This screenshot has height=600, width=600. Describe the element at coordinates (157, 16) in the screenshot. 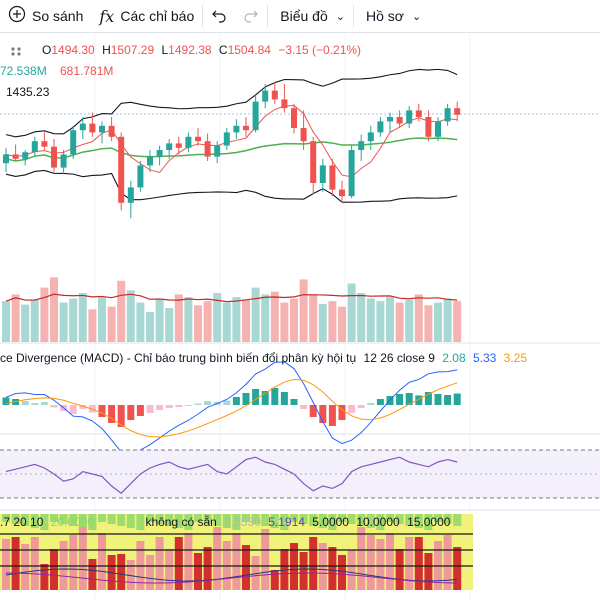

I see `indicators-label: Các chỉ báo` at that location.